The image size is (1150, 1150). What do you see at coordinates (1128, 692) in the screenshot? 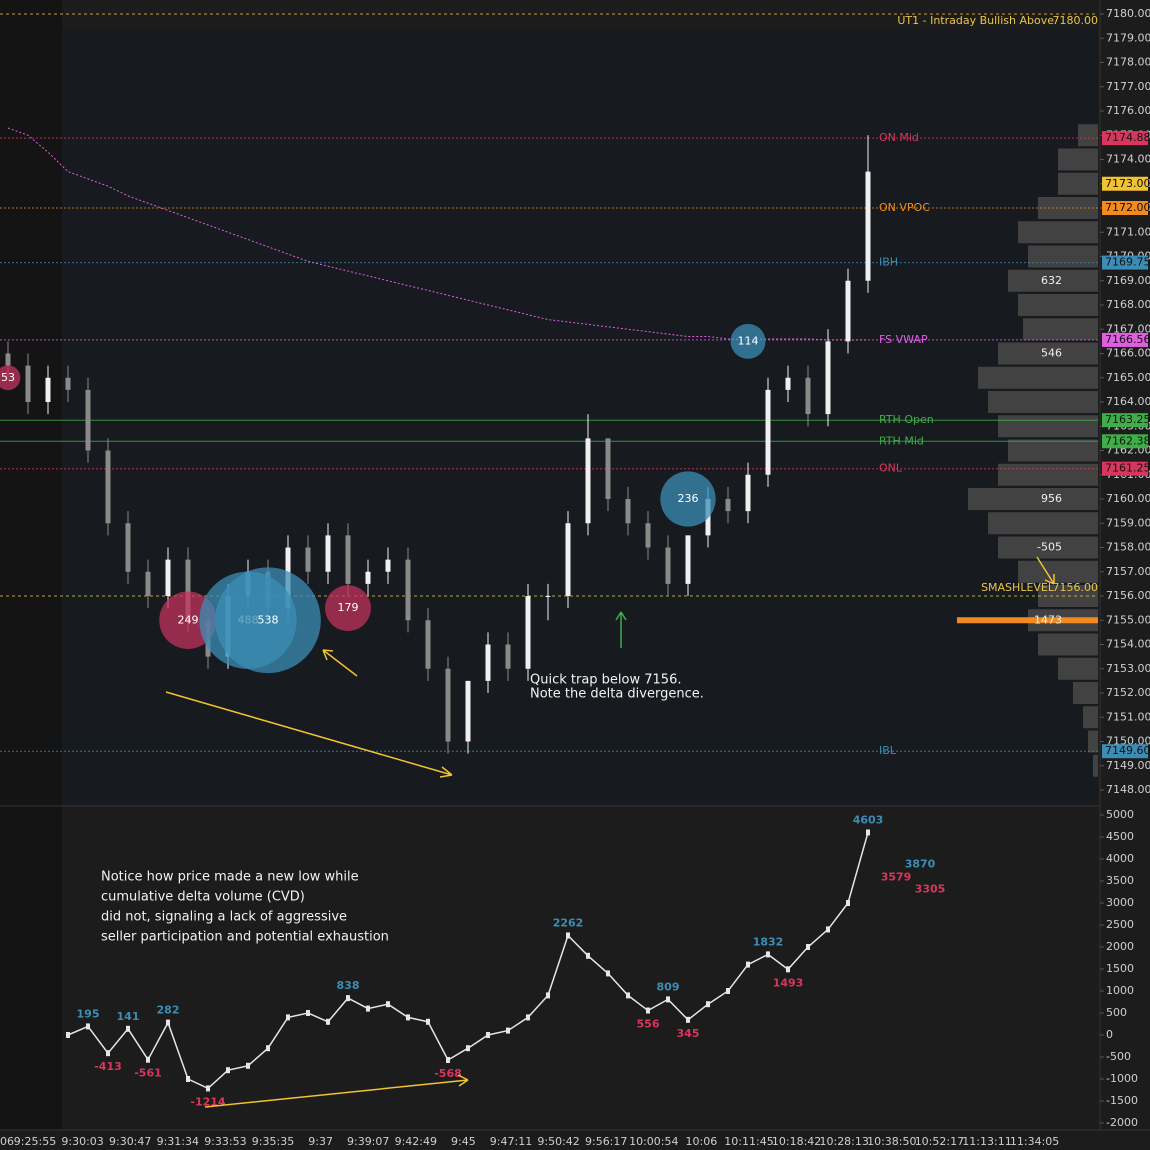
I see `y-tick-label: 7152.00` at bounding box center [1128, 692].